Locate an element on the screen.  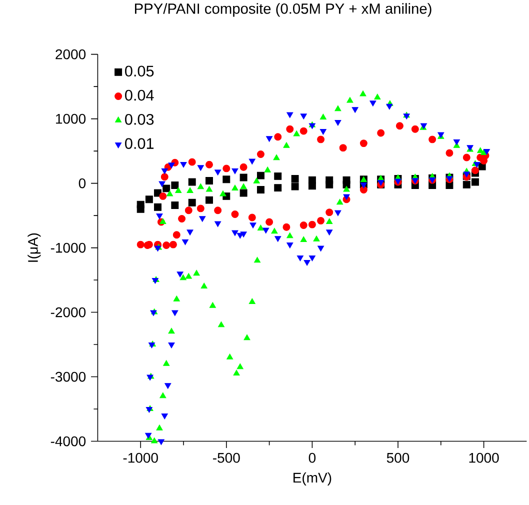
y-tick-label: -1000 is located at coordinates (68, 247).